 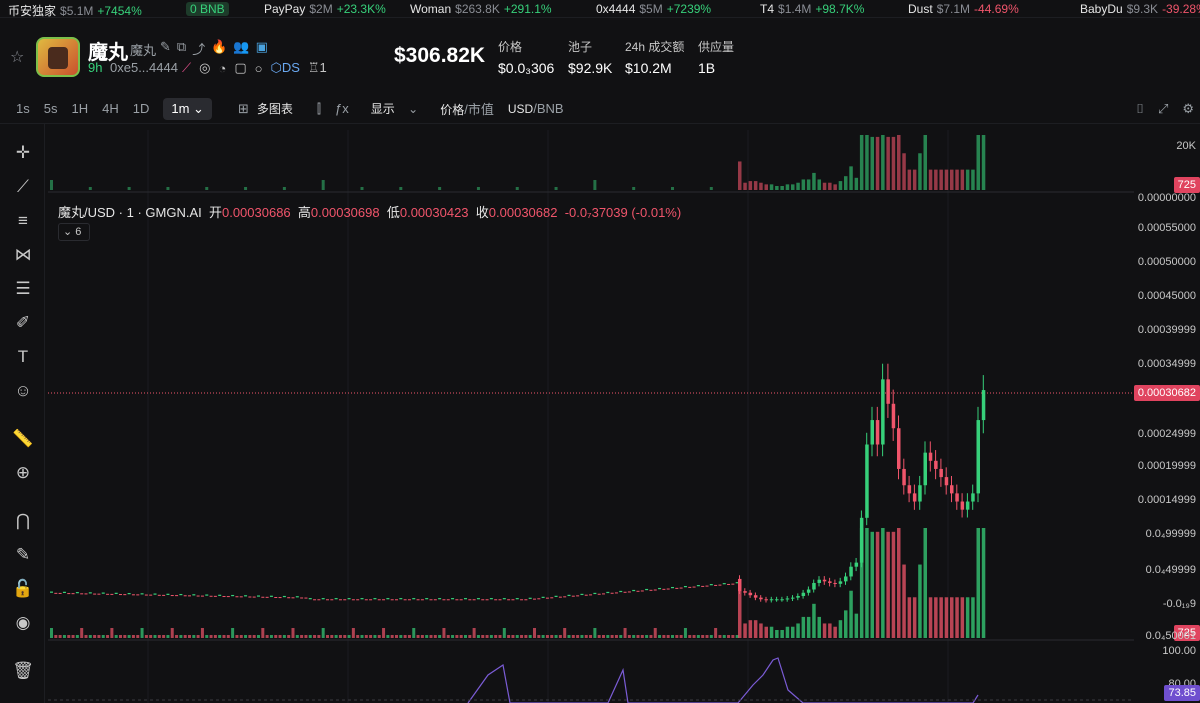 What do you see at coordinates (393, 212) in the screenshot?
I see `low-key: 低` at bounding box center [393, 212].